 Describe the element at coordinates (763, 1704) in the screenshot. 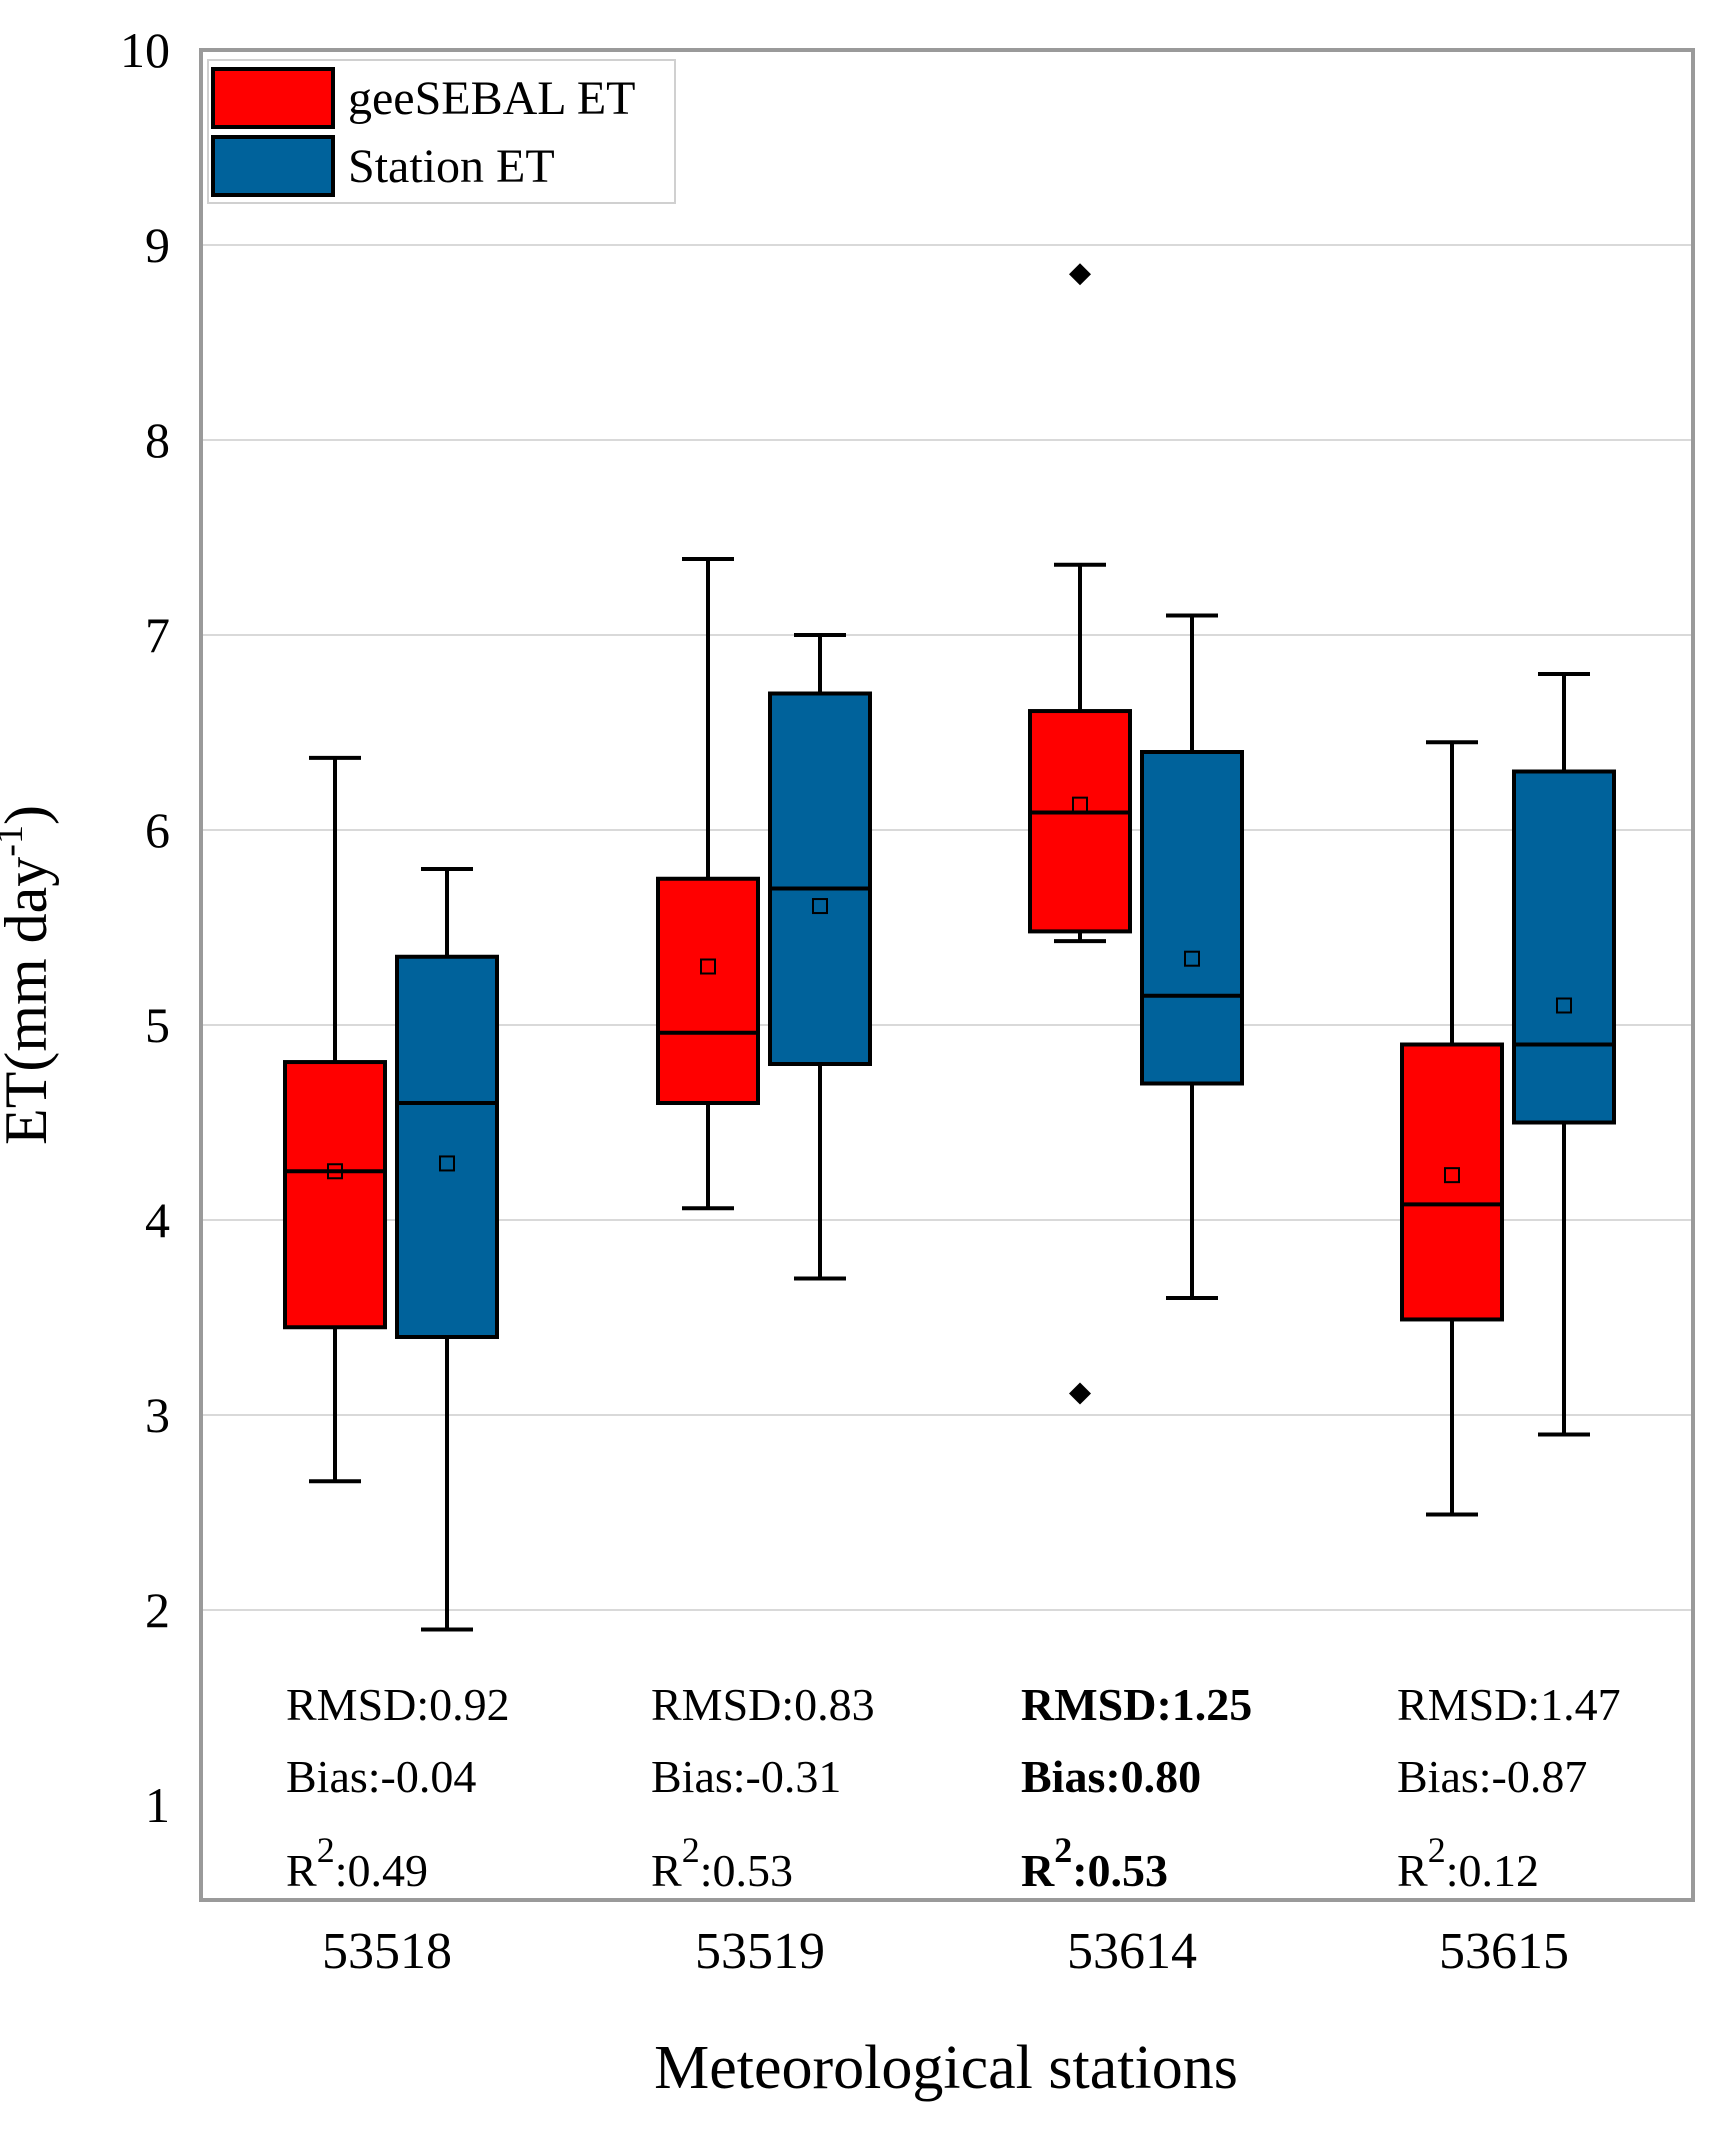

I see `stat-rmsd: RMSD:0.83` at that location.